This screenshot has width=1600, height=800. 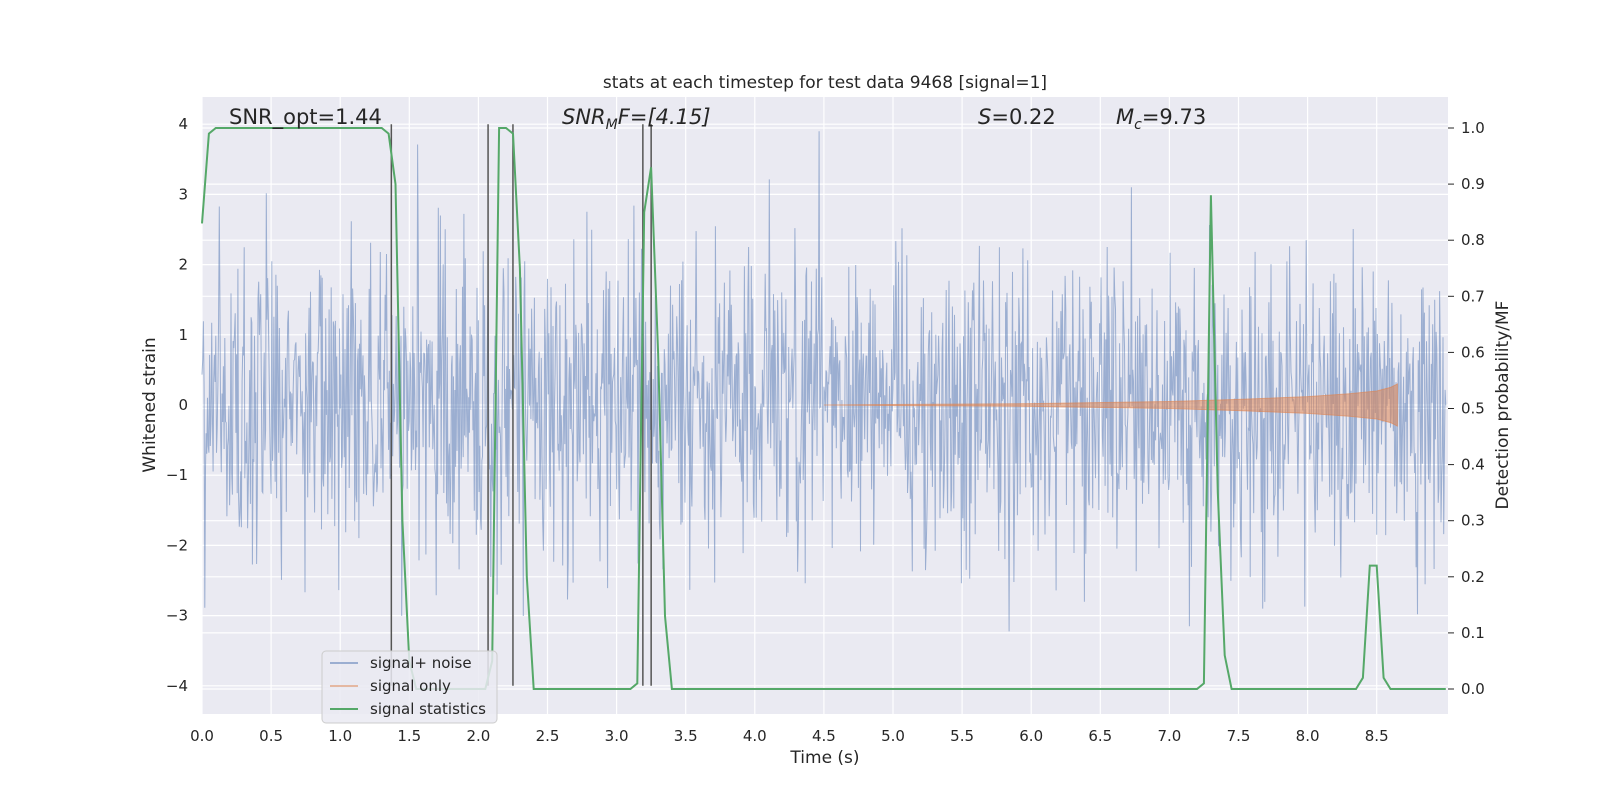 What do you see at coordinates (183, 265) in the screenshot?
I see `y-left-tick-label: 2` at bounding box center [183, 265].